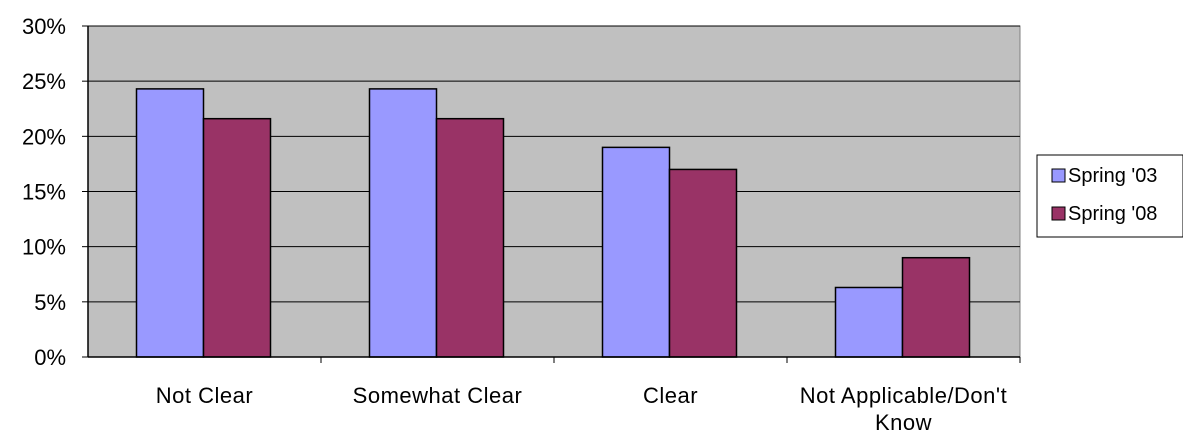 The height and width of the screenshot is (436, 1183). I want to click on legend-label: Spring '03, so click(1112, 176).